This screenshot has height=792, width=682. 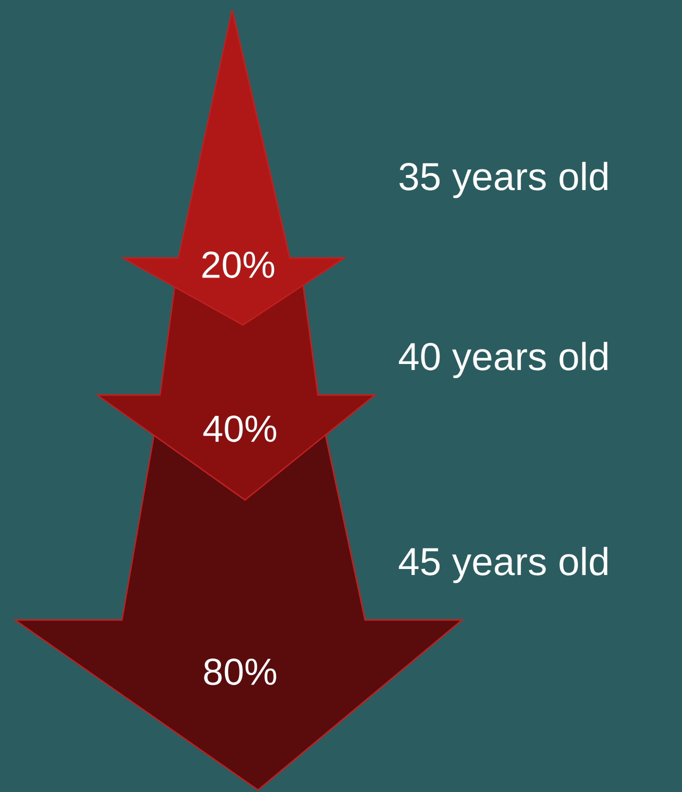 What do you see at coordinates (503, 565) in the screenshot?
I see `category-label: 45 years old` at bounding box center [503, 565].